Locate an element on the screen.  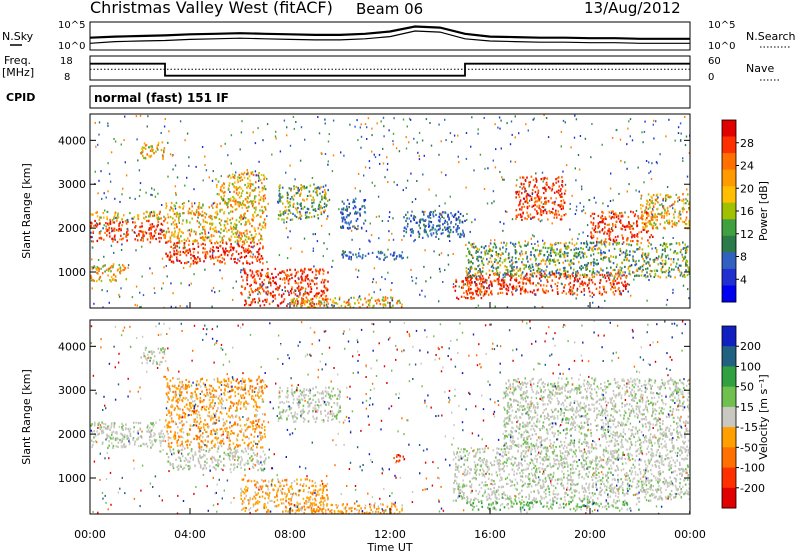
time-axis-label: Time UT is located at coordinates (389, 547).